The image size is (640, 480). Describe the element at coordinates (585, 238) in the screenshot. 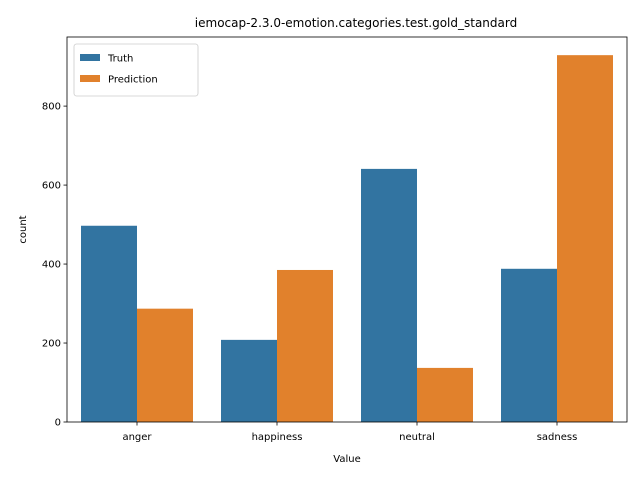

I see `bar-prediction-sadness` at that location.